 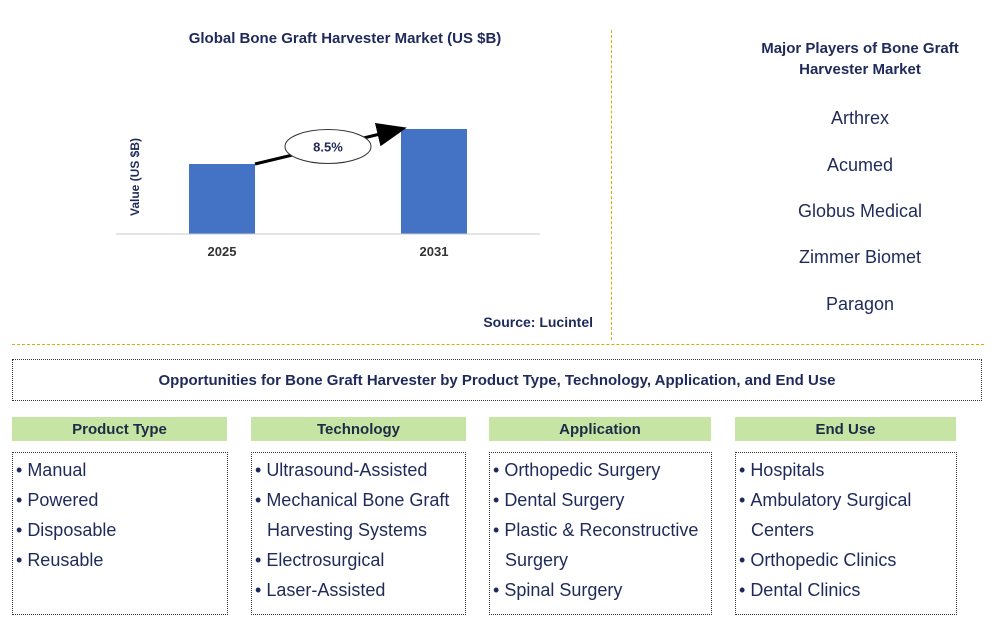 What do you see at coordinates (846, 590) in the screenshot?
I see `list-item: Dental Clinics` at bounding box center [846, 590].